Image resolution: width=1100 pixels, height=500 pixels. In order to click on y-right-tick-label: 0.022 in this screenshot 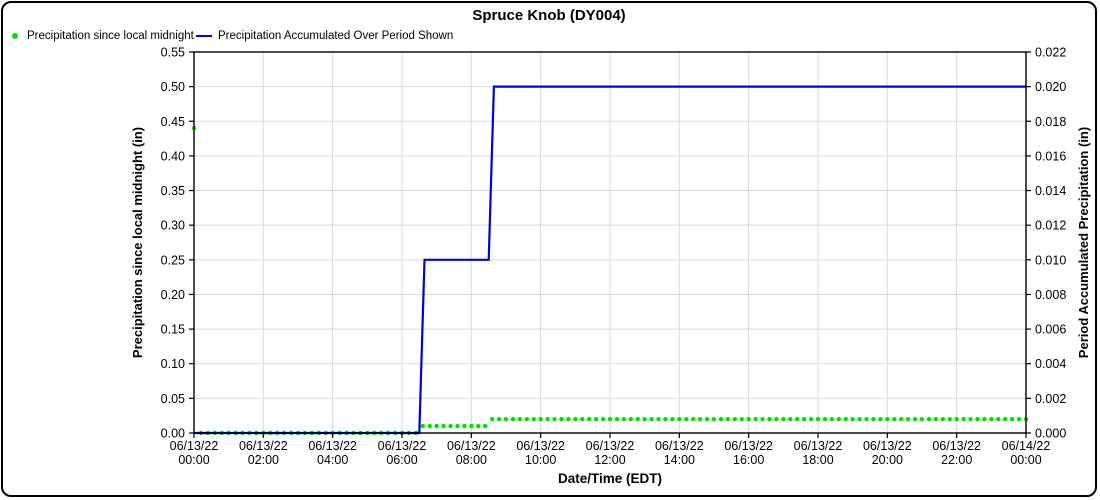, I will do `click(1050, 53)`.